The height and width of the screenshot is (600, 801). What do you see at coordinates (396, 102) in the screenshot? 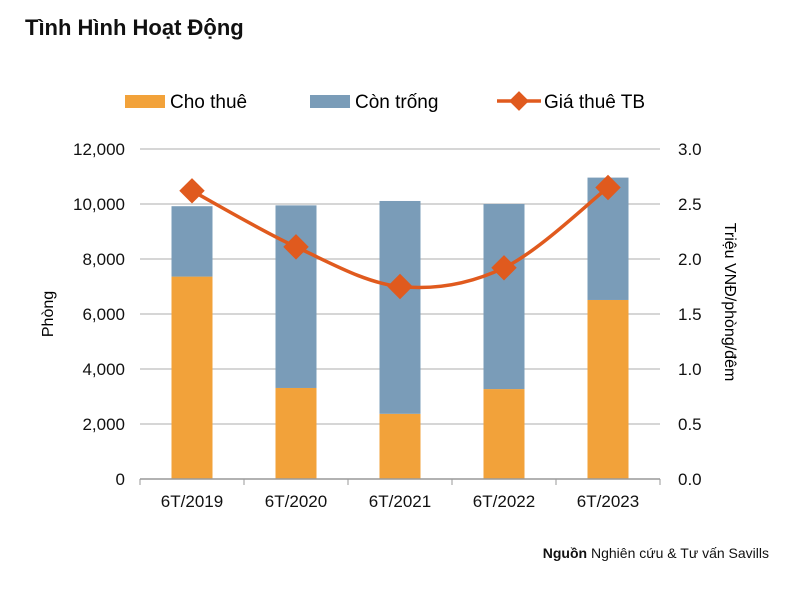
I see `legend-label: Còn trống` at bounding box center [396, 102].